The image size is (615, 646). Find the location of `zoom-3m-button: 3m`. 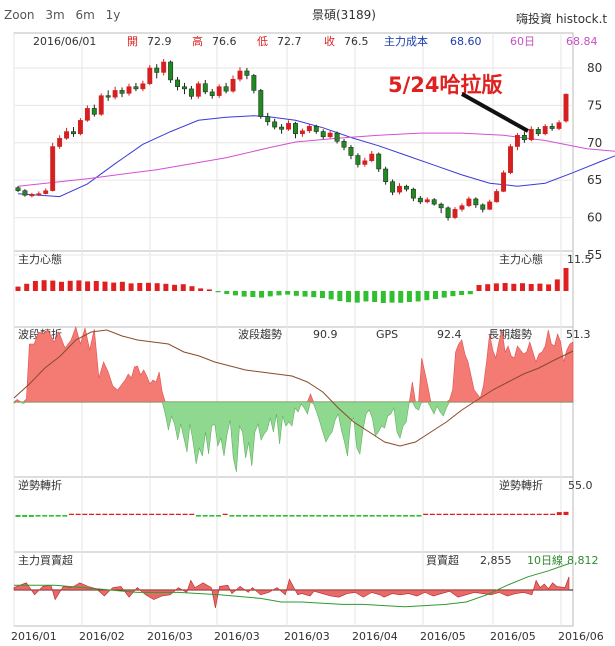

zoom-3m-button: 3m is located at coordinates (55, 15).